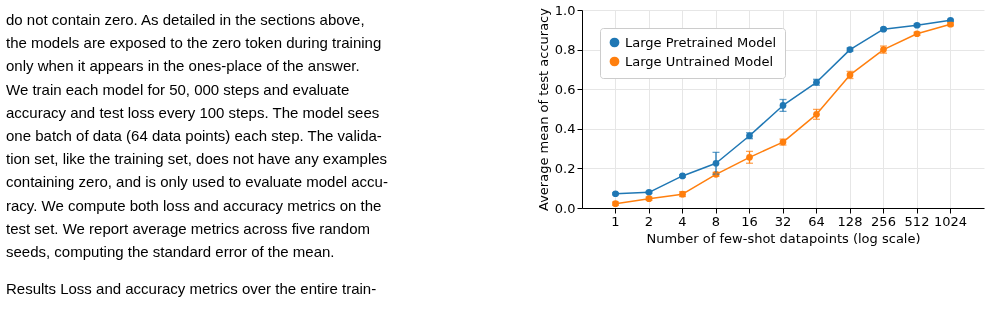 The height and width of the screenshot is (309, 1003). I want to click on y-tick-label: 0.4, so click(565, 129).